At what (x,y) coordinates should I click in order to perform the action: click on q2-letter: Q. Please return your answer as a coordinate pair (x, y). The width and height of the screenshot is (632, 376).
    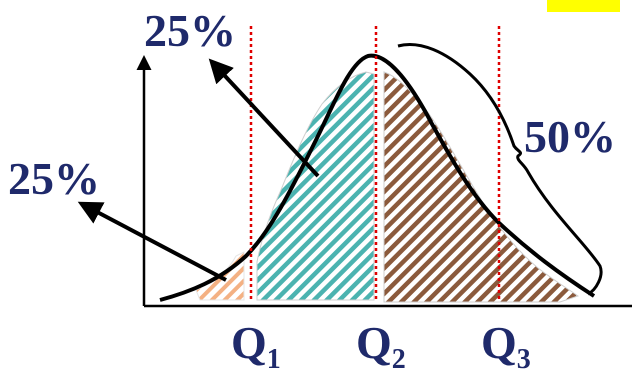
    Looking at the image, I should click on (374, 342).